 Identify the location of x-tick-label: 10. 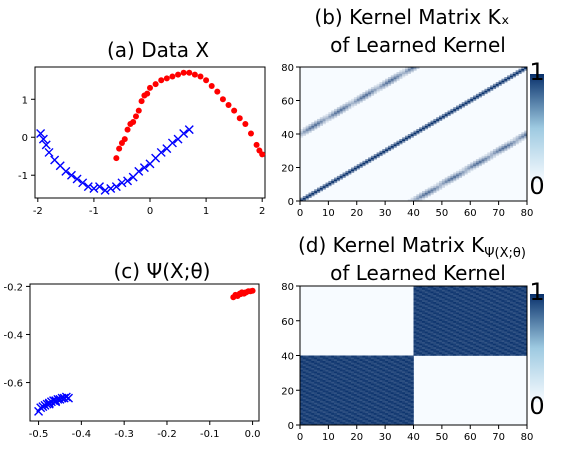
(328, 213).